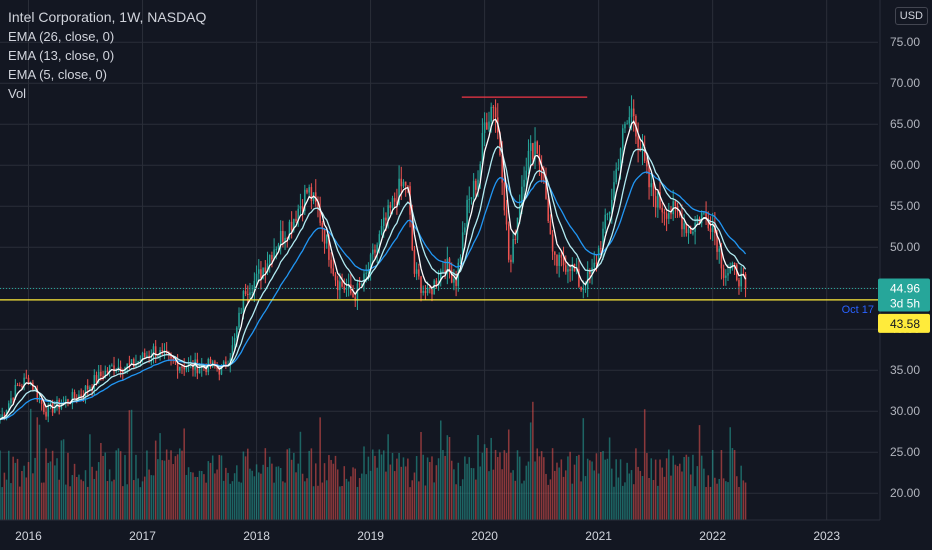  I want to click on legend-ema5: EMA (5, close, 0), so click(57, 74).